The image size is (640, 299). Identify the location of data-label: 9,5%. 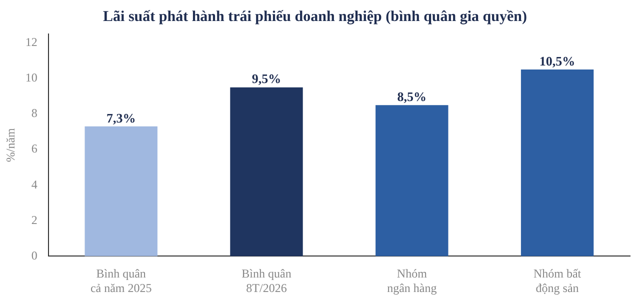
(267, 78).